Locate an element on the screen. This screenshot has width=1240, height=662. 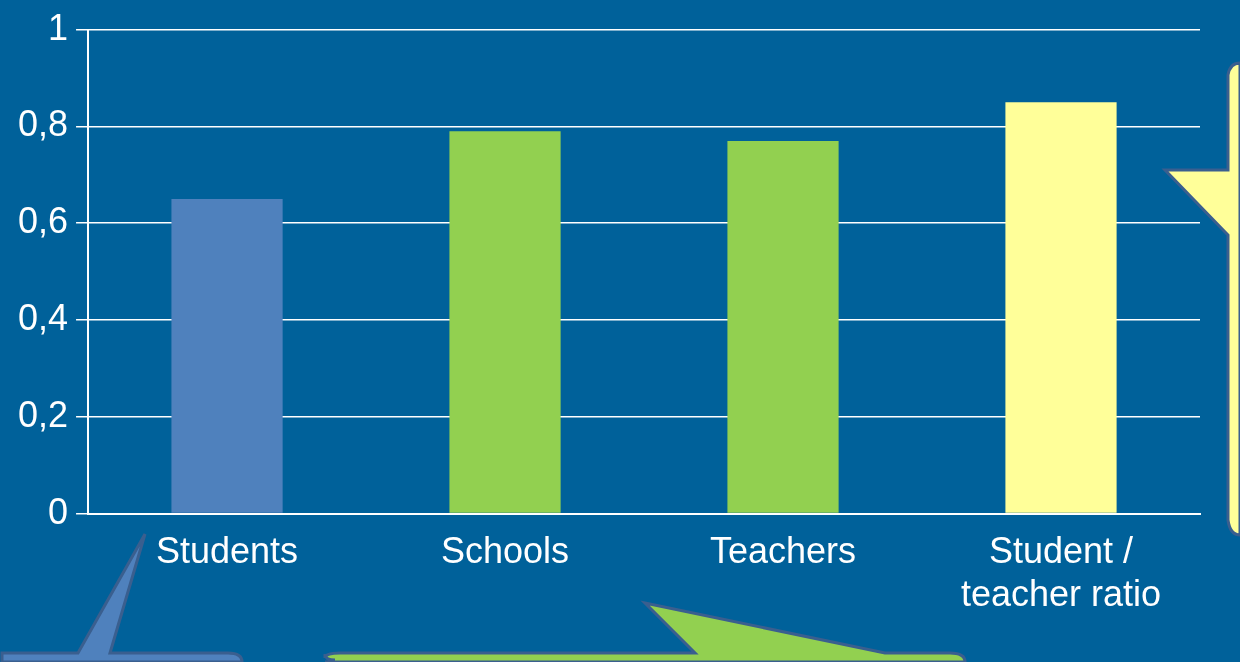
y-tick-label: 0,6 is located at coordinates (43, 221).